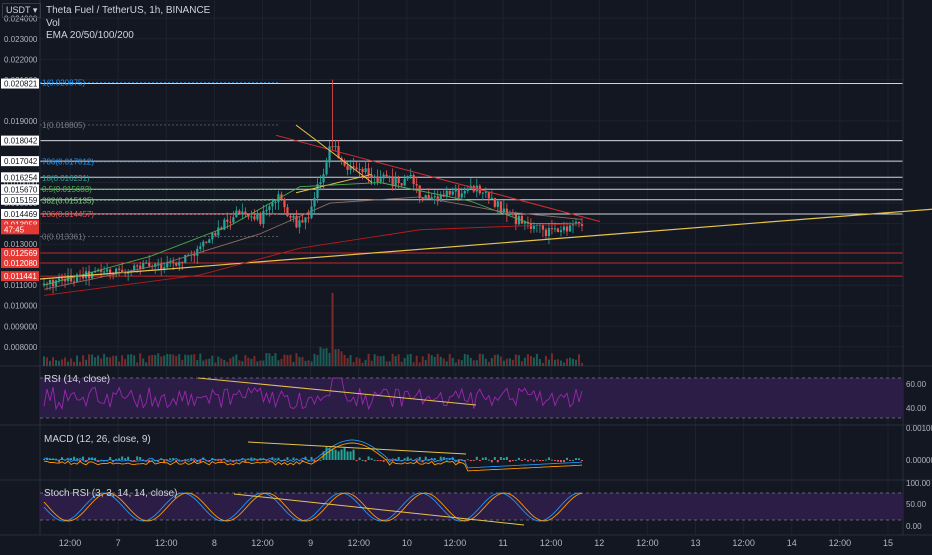  I want to click on price-tick-label: 0.013000, so click(21, 244).